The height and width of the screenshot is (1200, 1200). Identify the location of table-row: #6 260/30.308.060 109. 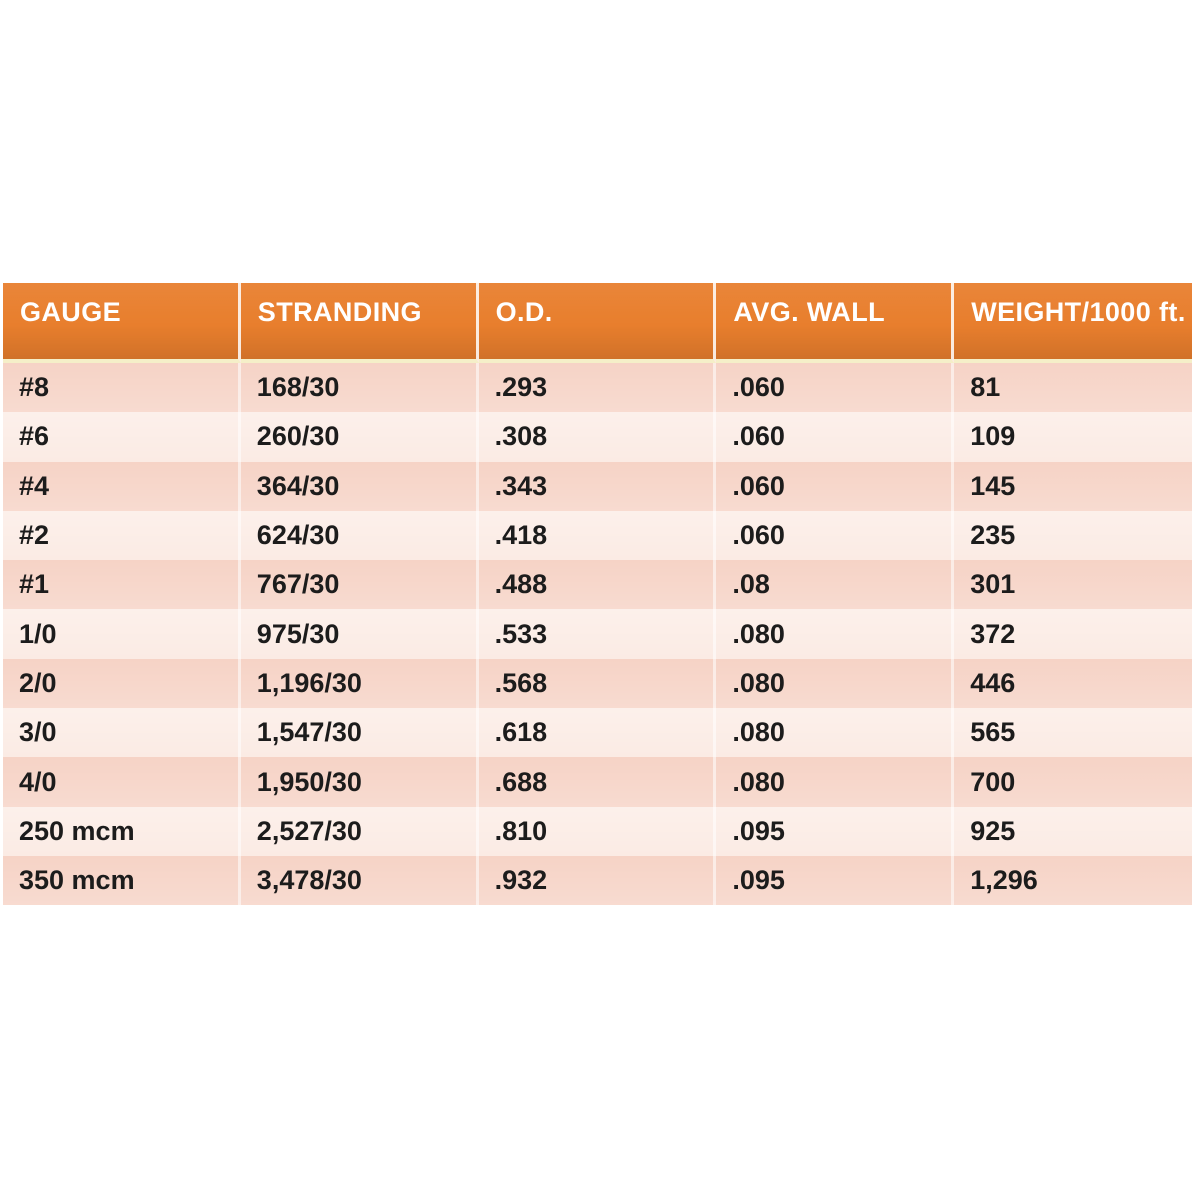
(597, 437).